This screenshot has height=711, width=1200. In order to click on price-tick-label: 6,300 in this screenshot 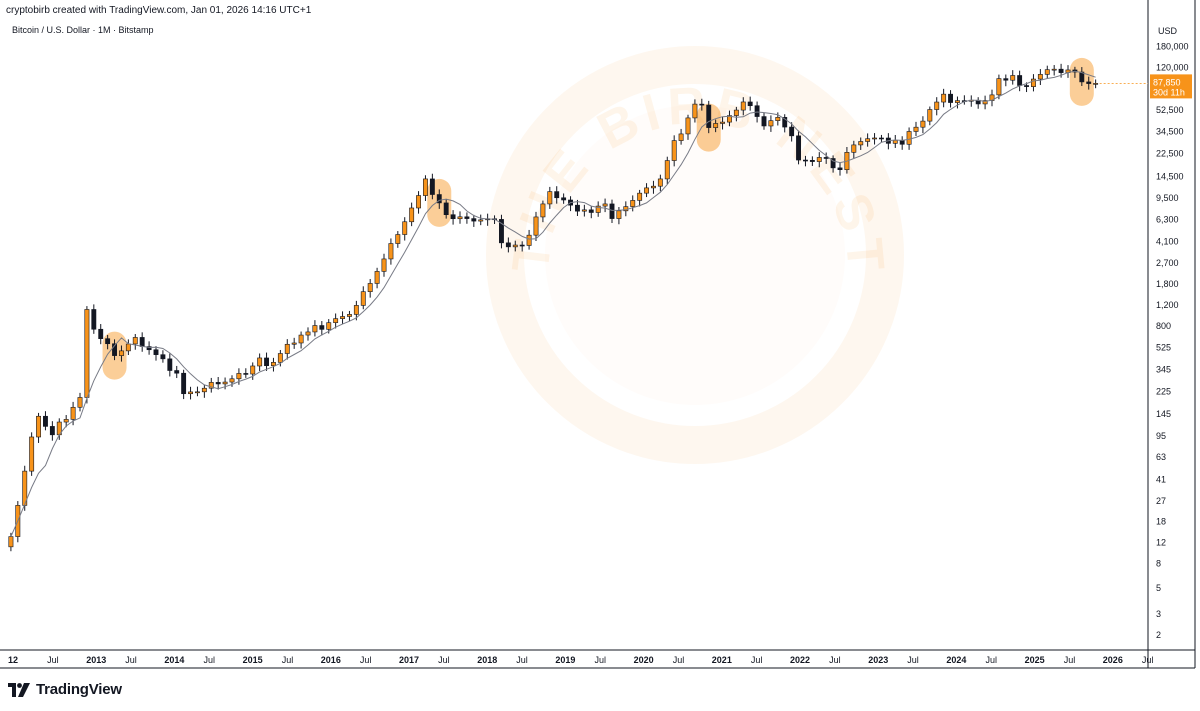, I will do `click(1167, 219)`.